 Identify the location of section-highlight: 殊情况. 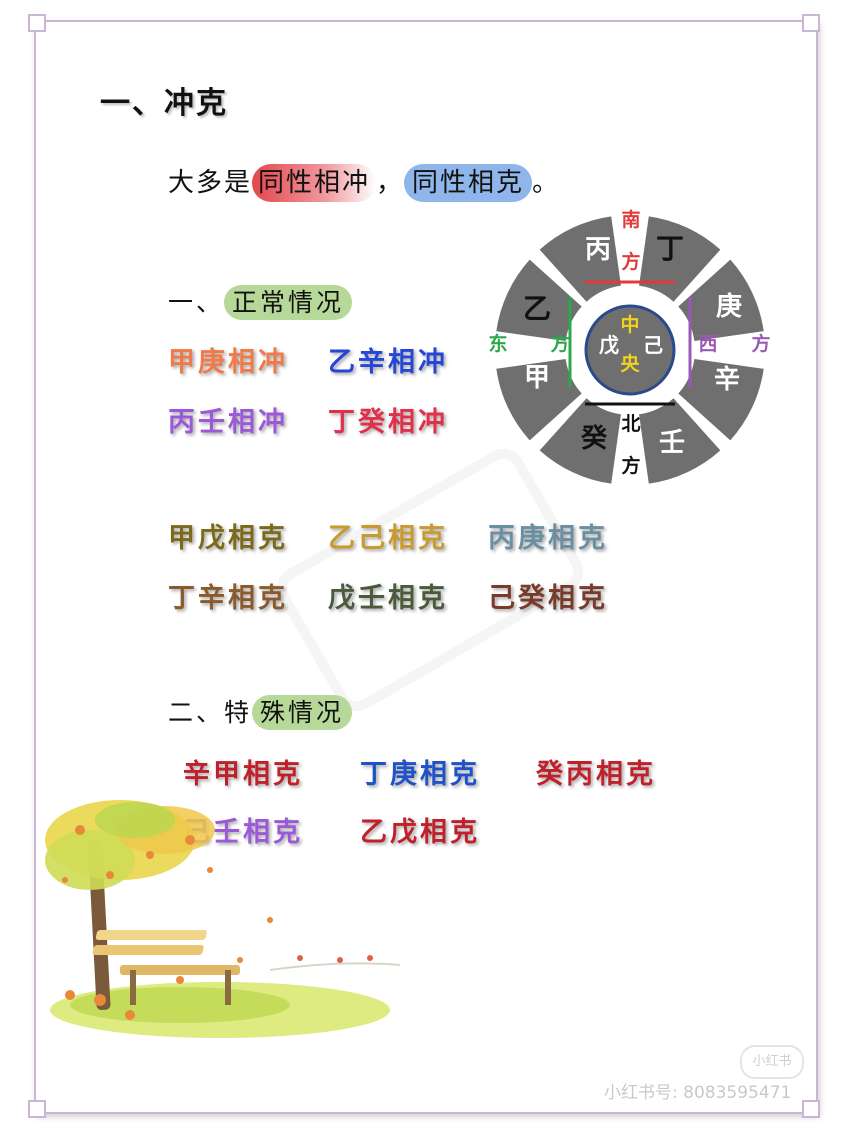
(302, 712).